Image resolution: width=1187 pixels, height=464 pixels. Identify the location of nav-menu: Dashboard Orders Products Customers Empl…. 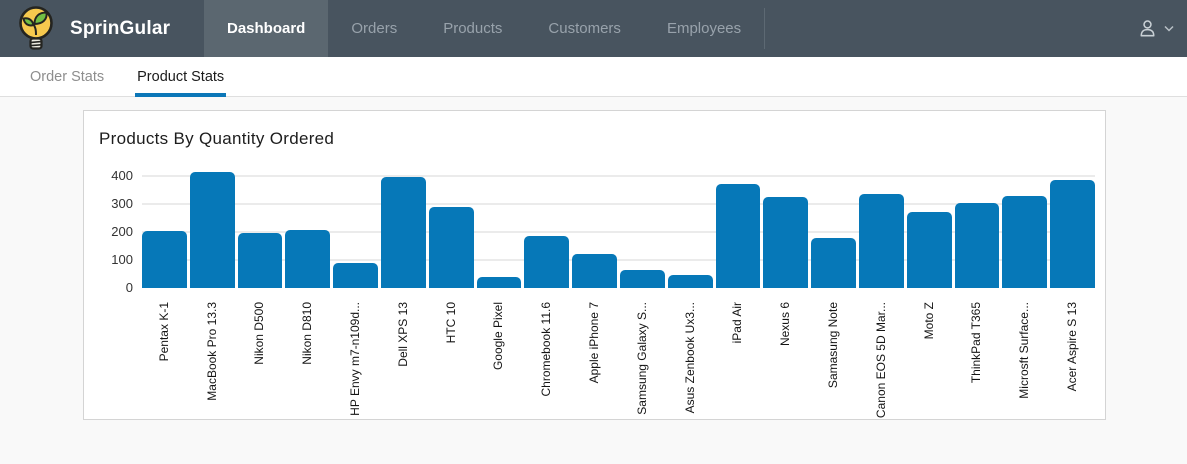
(485, 28).